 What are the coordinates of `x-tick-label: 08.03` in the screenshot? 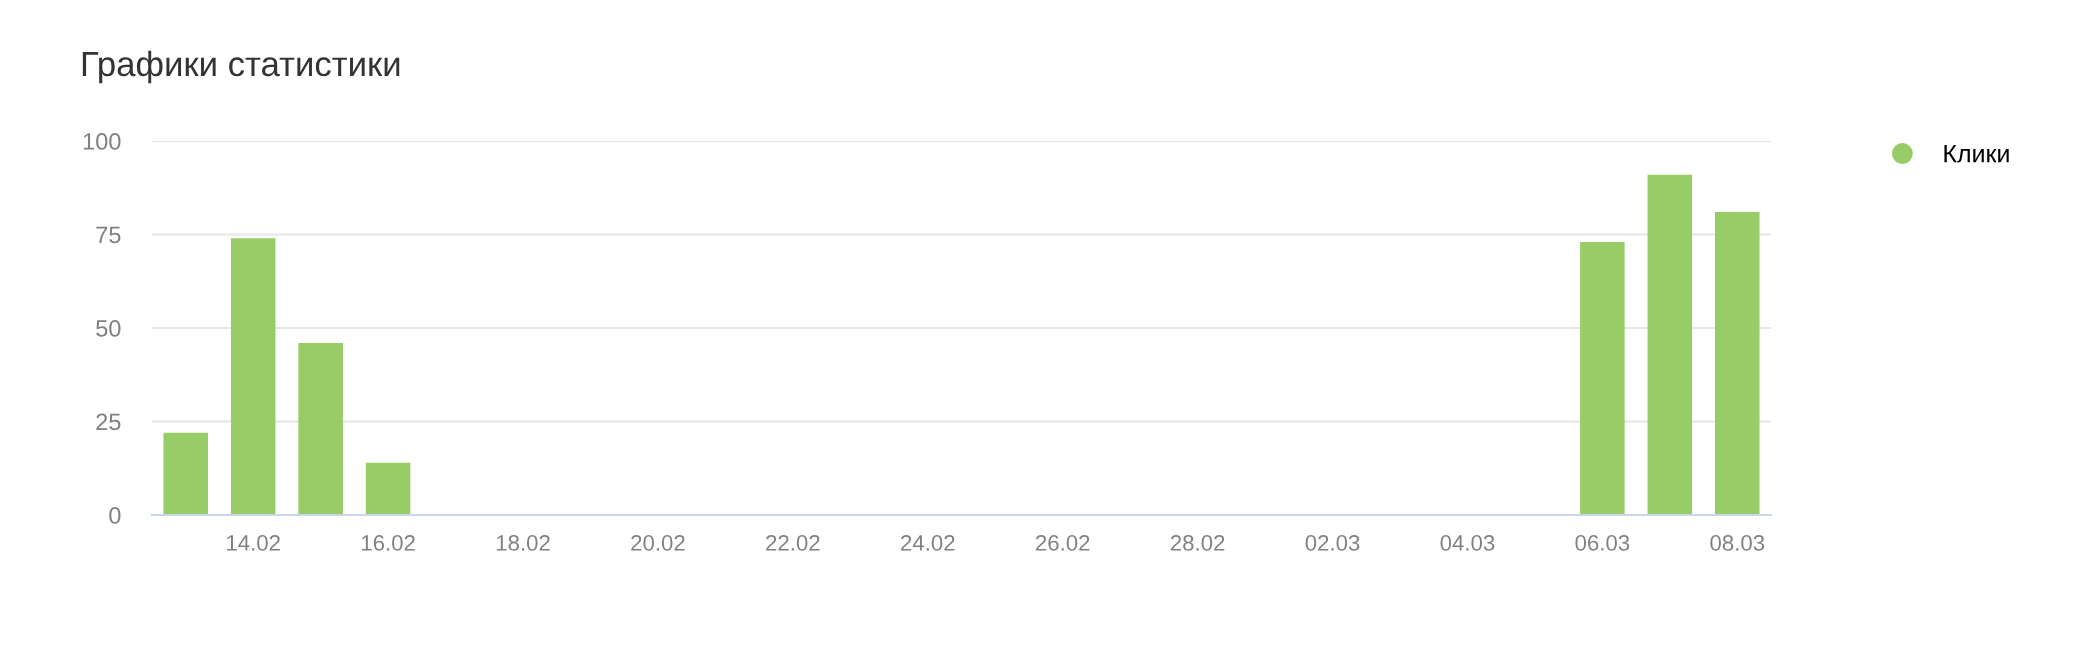 It's located at (1737, 543).